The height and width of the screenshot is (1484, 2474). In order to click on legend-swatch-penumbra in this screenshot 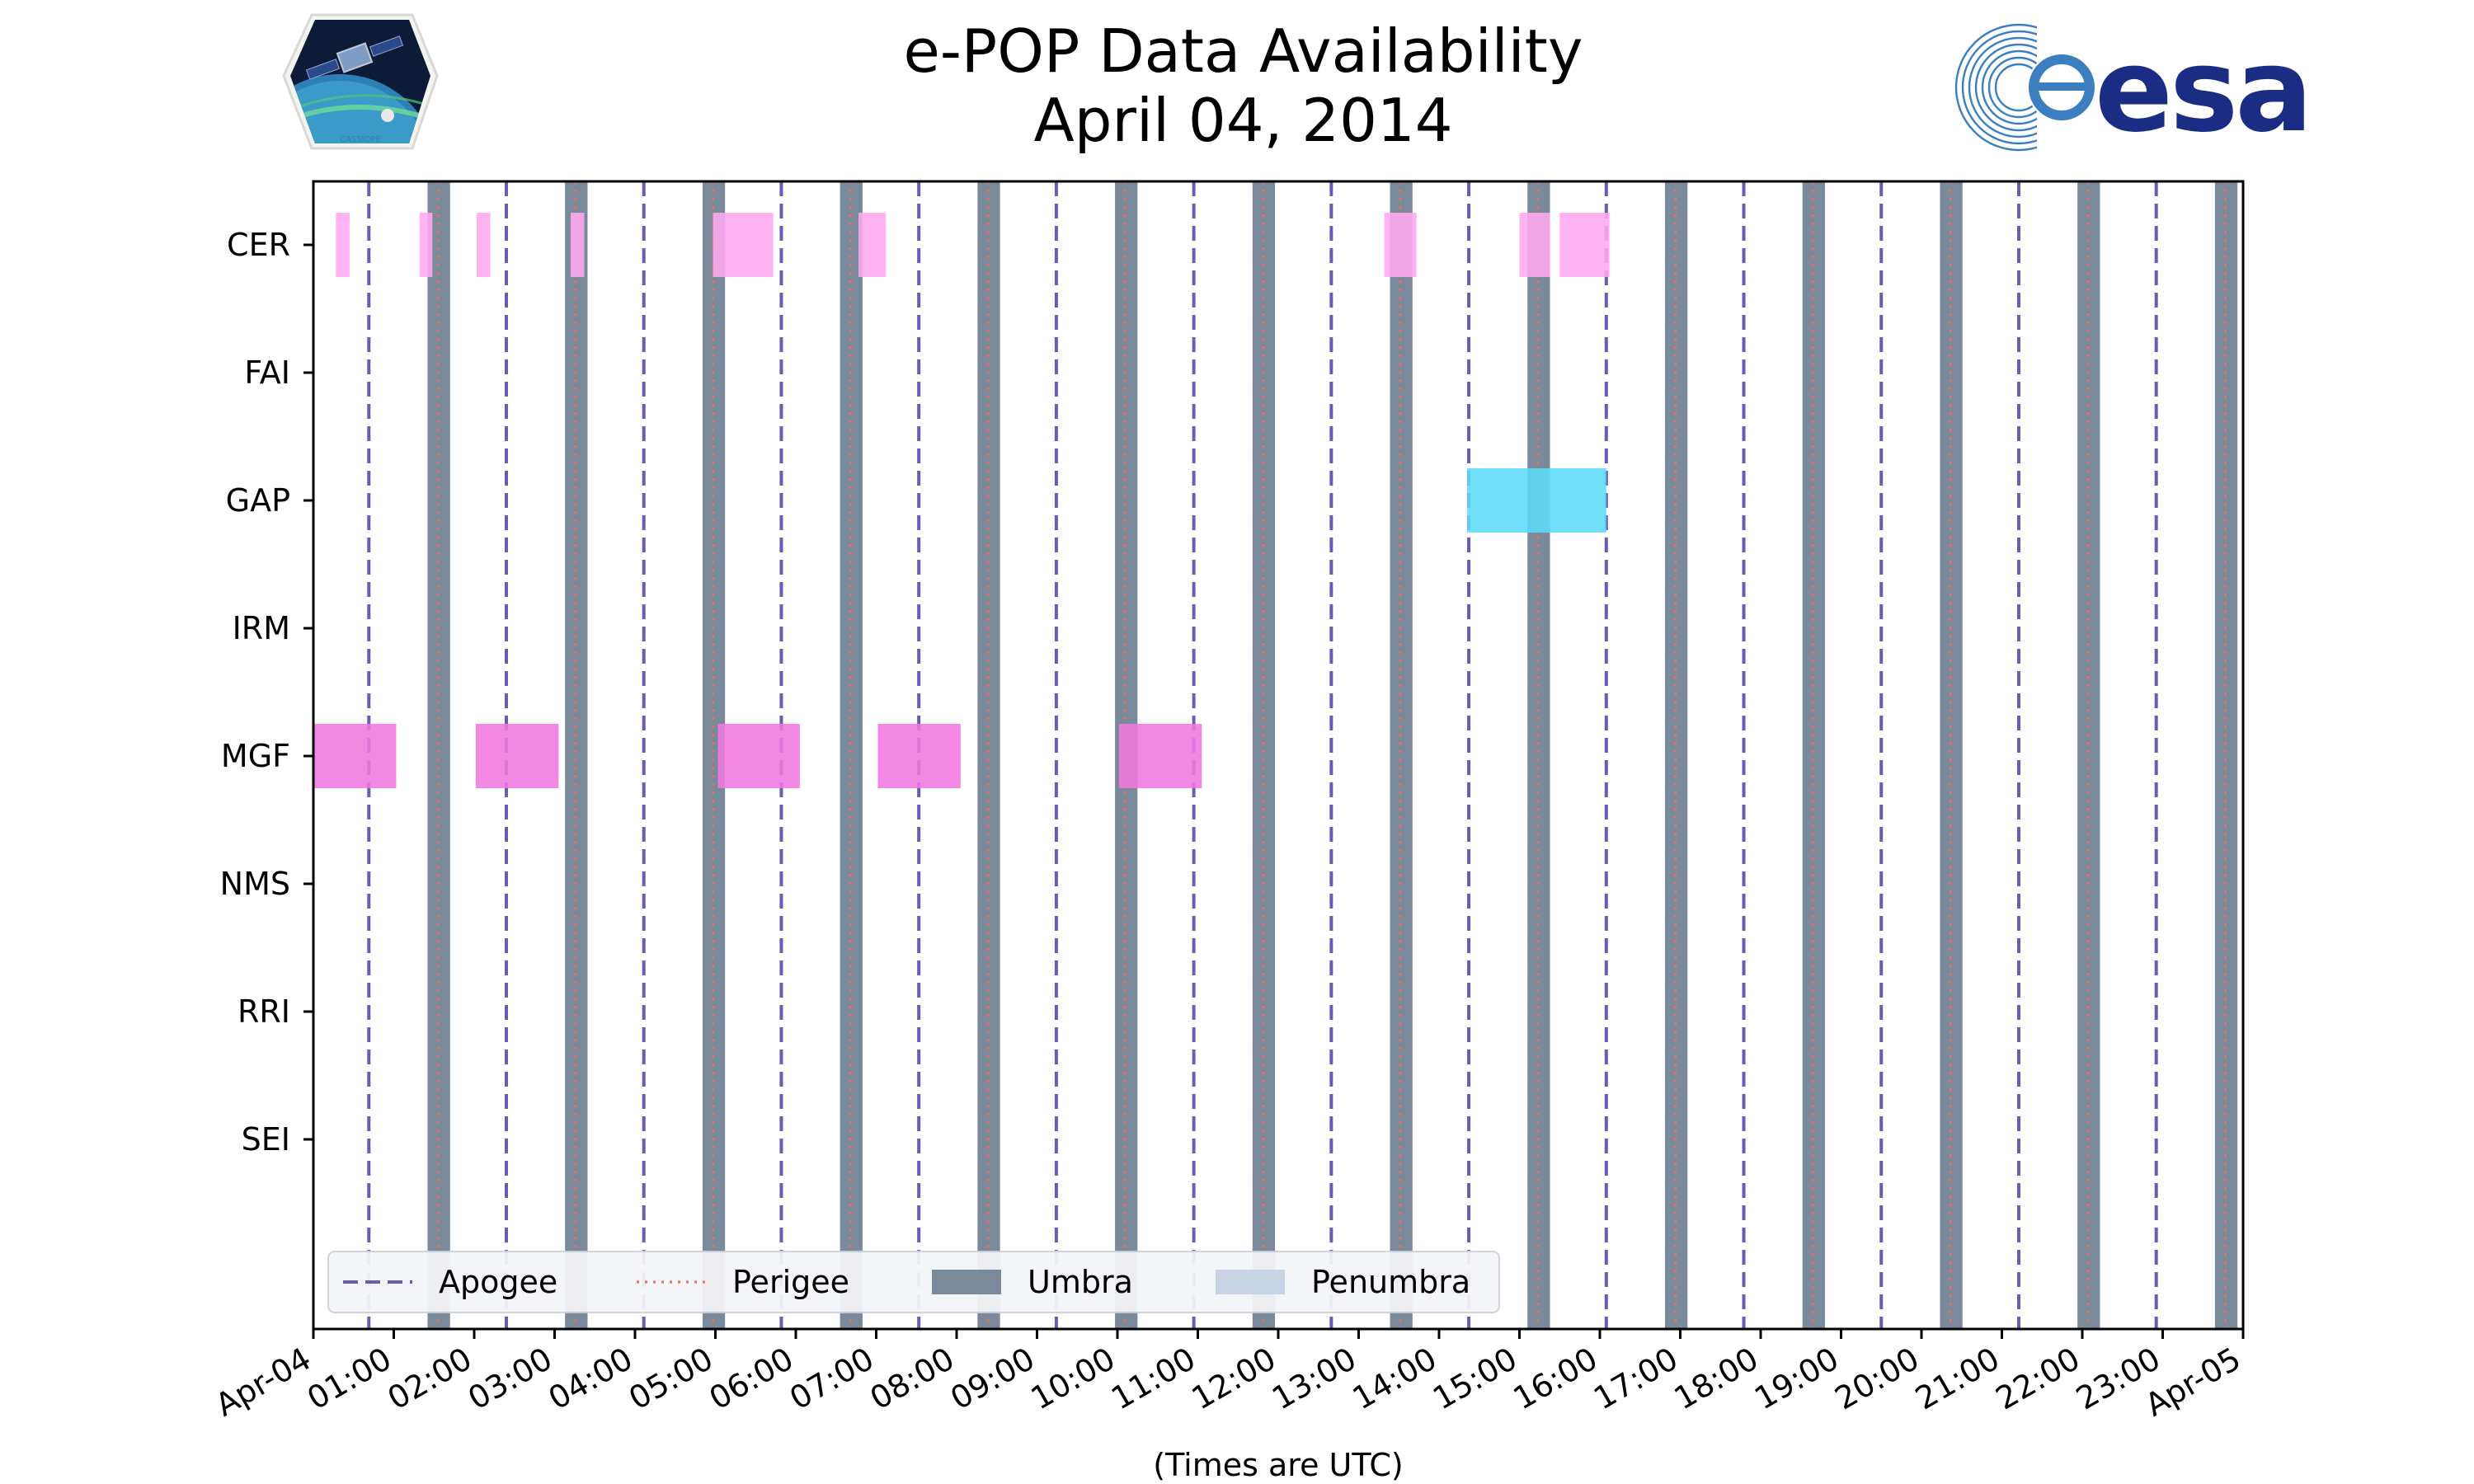, I will do `click(1250, 1282)`.